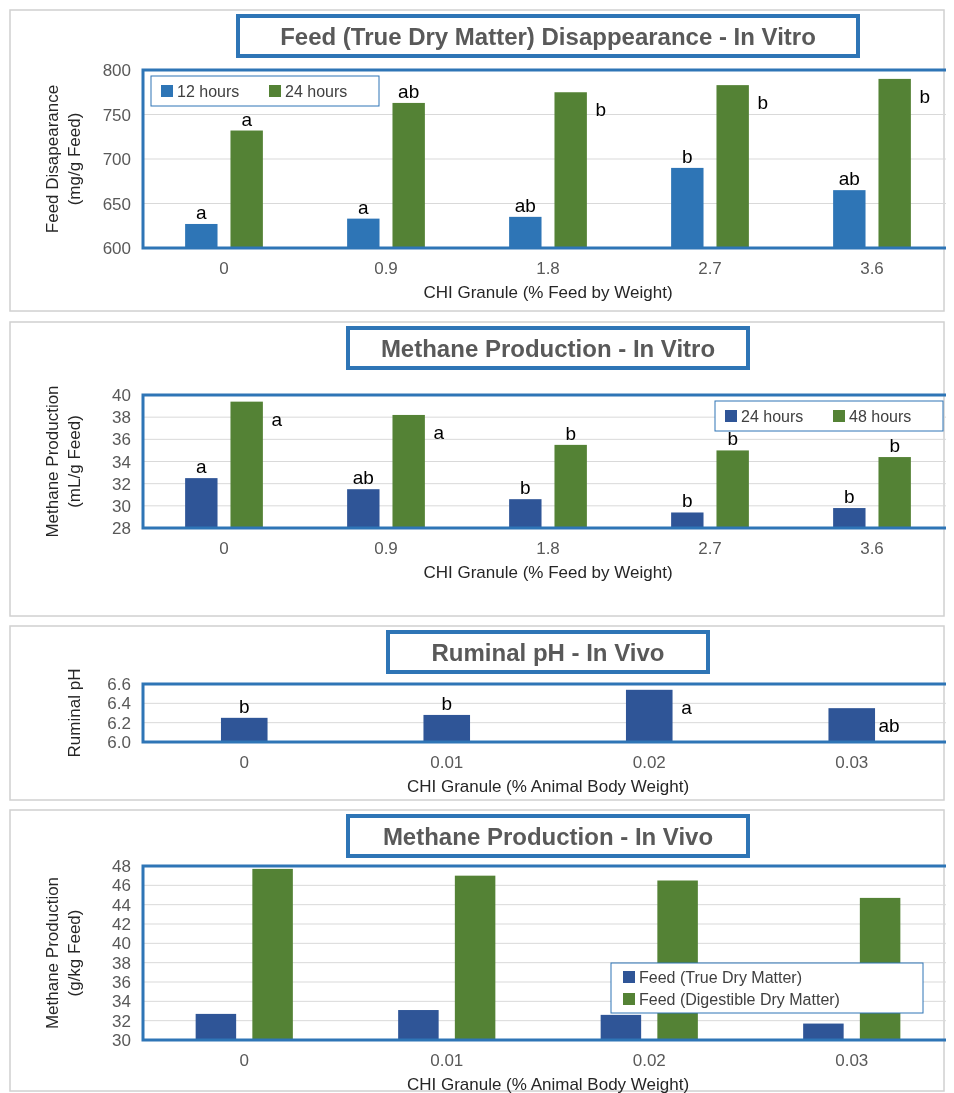  I want to click on chart-title: Feed (True Dry Matter) Disappearance - In Vitro, so click(548, 36).